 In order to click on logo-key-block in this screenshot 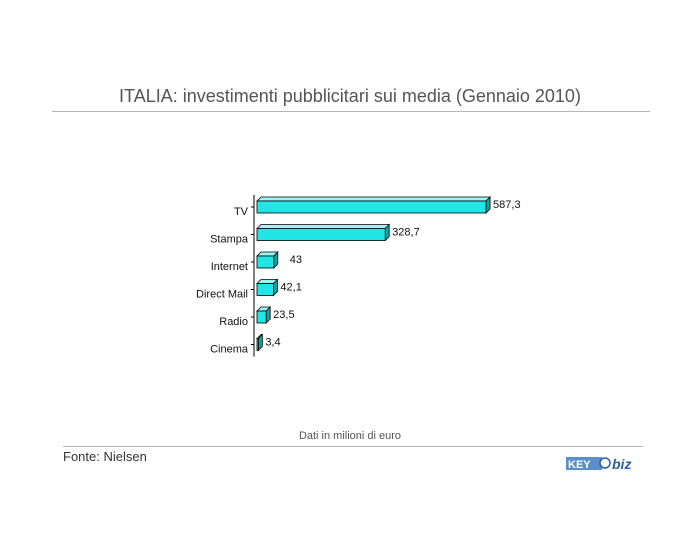, I will do `click(584, 463)`.